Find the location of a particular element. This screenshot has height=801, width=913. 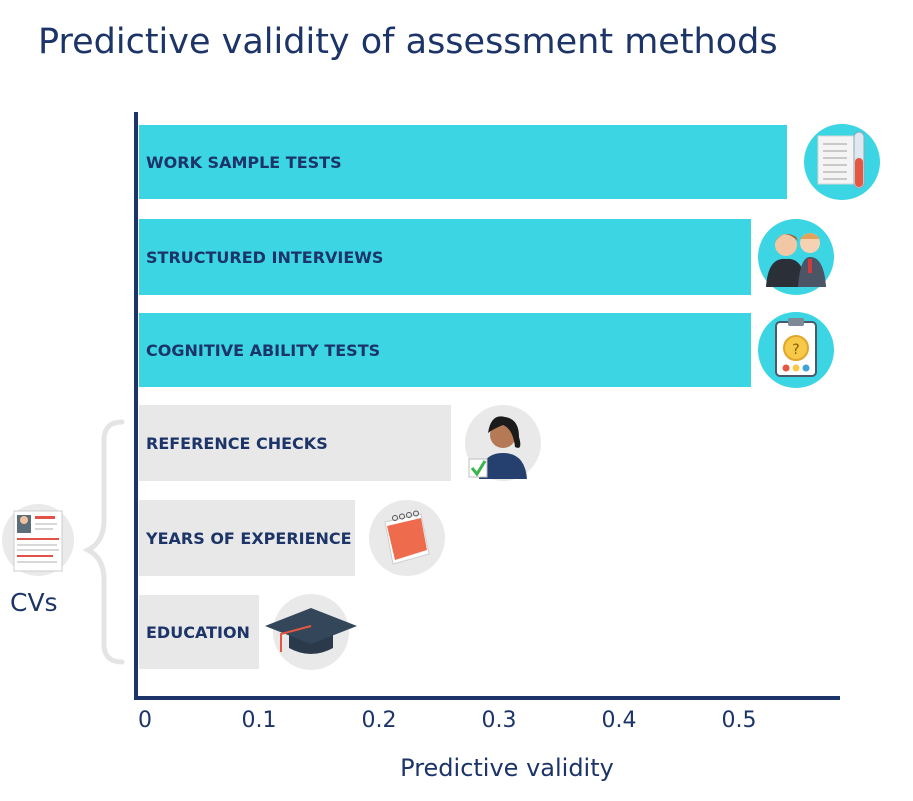

bar-years-of-experience is located at coordinates (247, 538).